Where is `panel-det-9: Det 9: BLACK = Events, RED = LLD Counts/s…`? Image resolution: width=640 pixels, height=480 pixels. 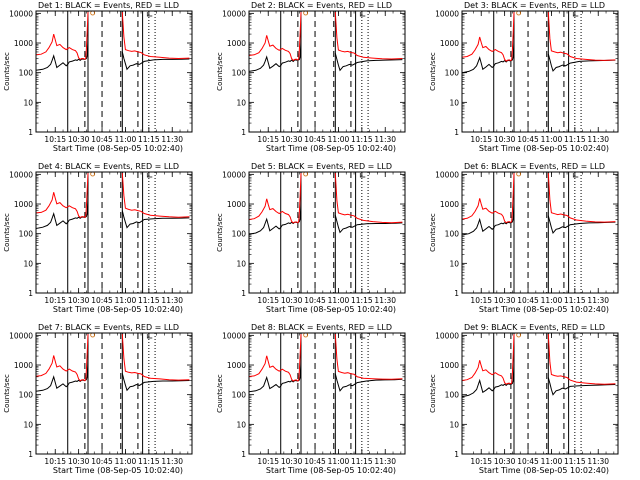 panel-det-9: Det 9: BLACK = Events, RED = LLD Counts/s… is located at coordinates (524, 399).